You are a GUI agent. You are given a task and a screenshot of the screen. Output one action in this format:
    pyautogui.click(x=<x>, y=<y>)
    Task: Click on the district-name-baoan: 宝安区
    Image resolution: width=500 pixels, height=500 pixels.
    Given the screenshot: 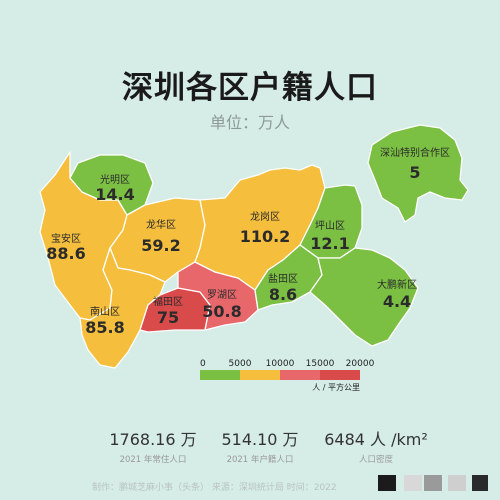 What is the action you would take?
    pyautogui.click(x=66, y=238)
    